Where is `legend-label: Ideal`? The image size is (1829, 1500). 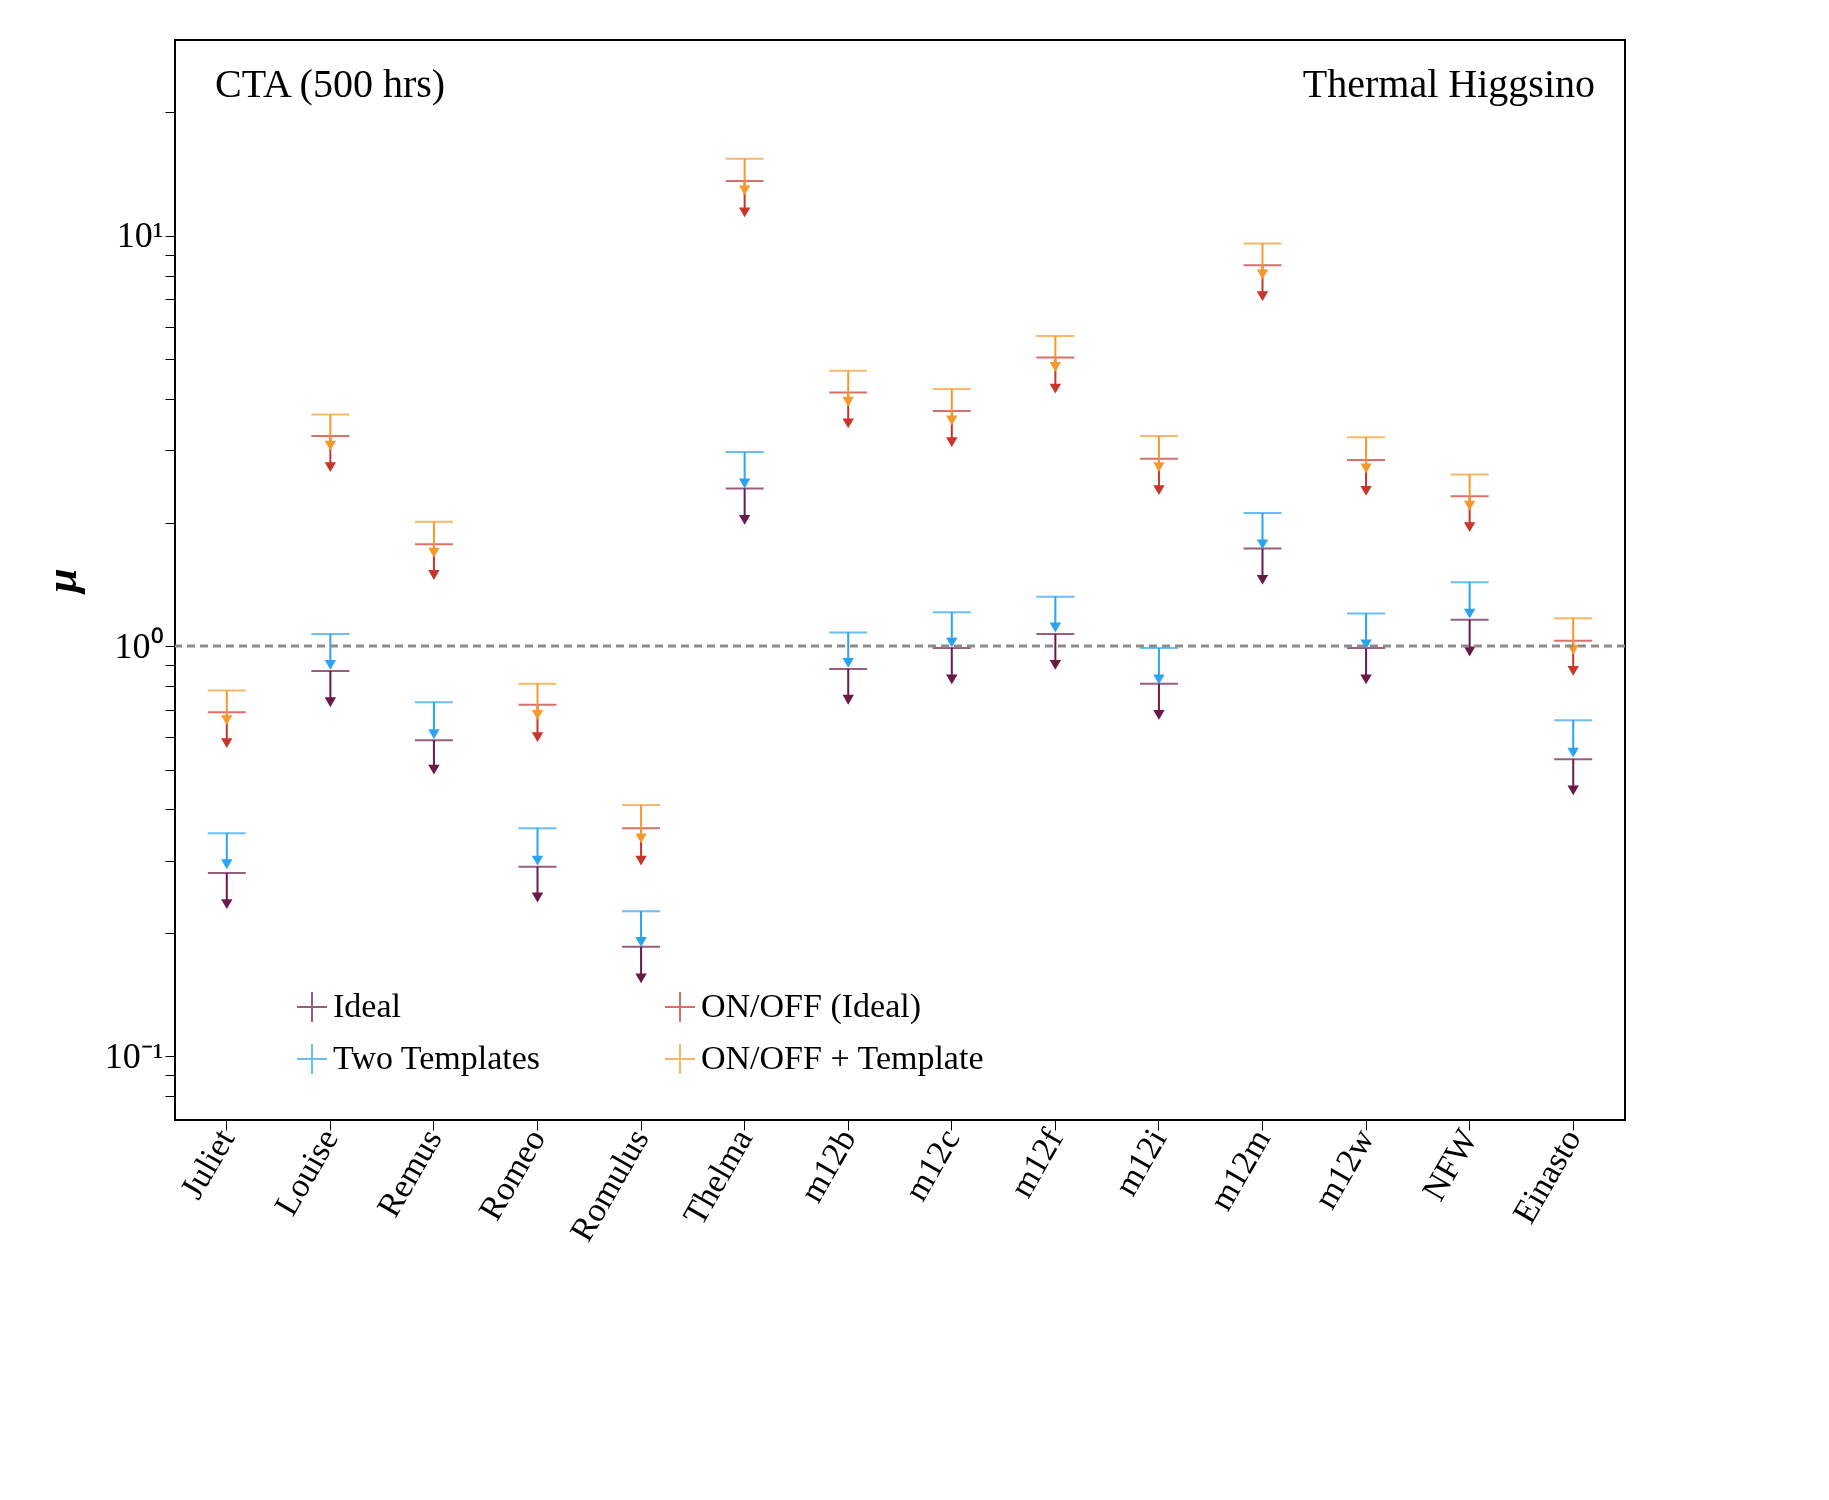 legend-label: Ideal is located at coordinates (367, 1005).